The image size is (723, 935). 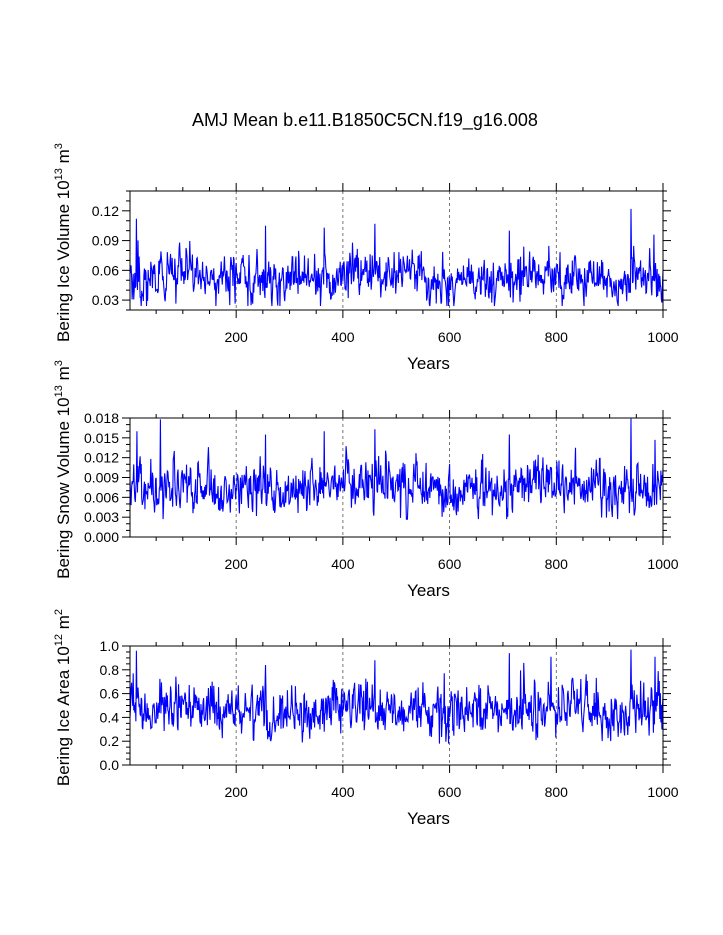 I want to click on y-tick-label: 1.0, so click(x=110, y=646).